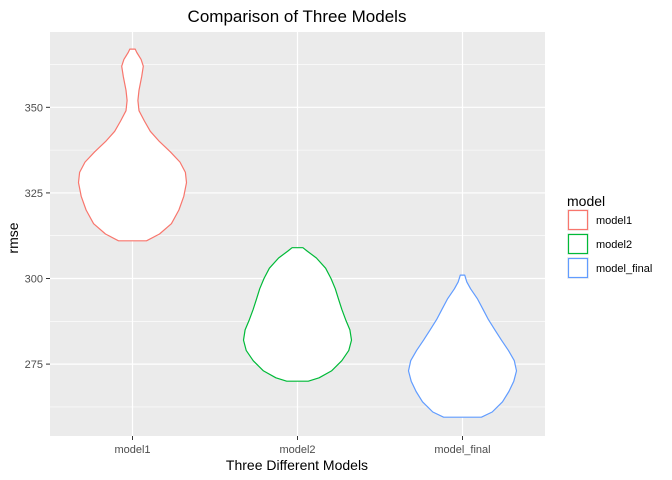  What do you see at coordinates (297, 16) in the screenshot?
I see `chart-title: Comparison of Three Models` at bounding box center [297, 16].